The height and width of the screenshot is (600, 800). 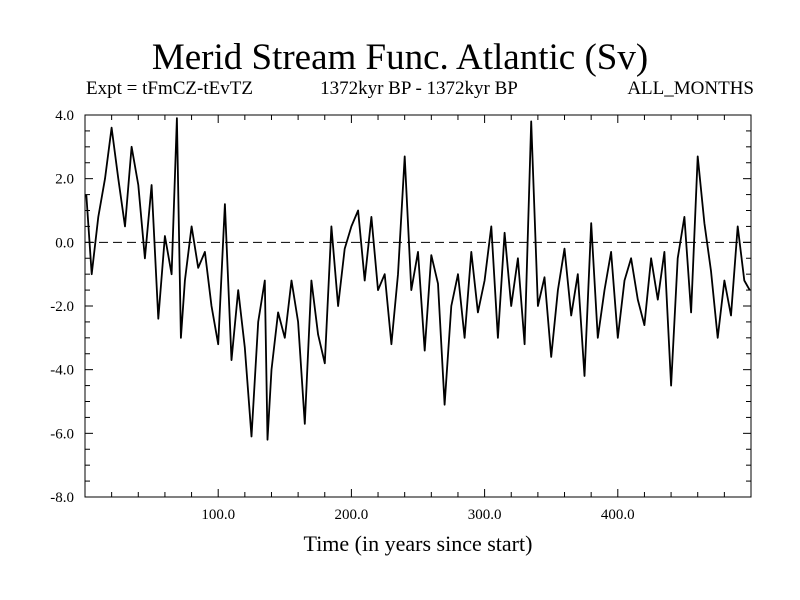 I want to click on period-label: 1372kyr BP - 1372kyr BP, so click(x=419, y=88).